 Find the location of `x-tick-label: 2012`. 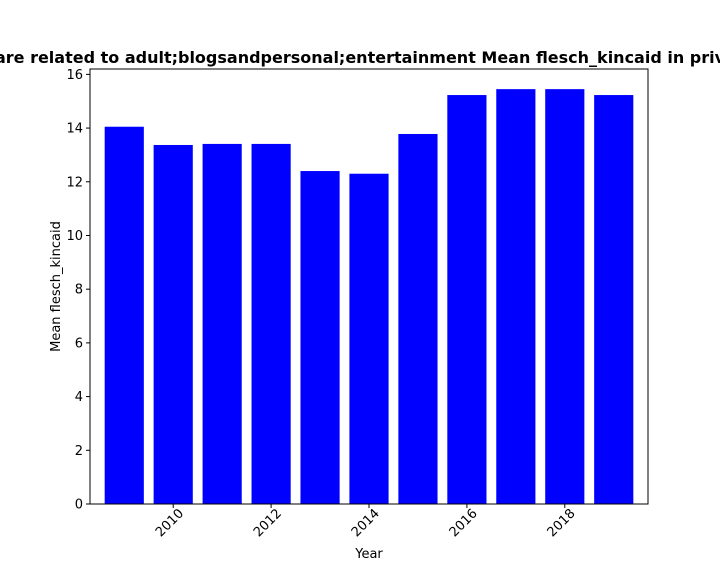

x-tick-label: 2012 is located at coordinates (268, 523).